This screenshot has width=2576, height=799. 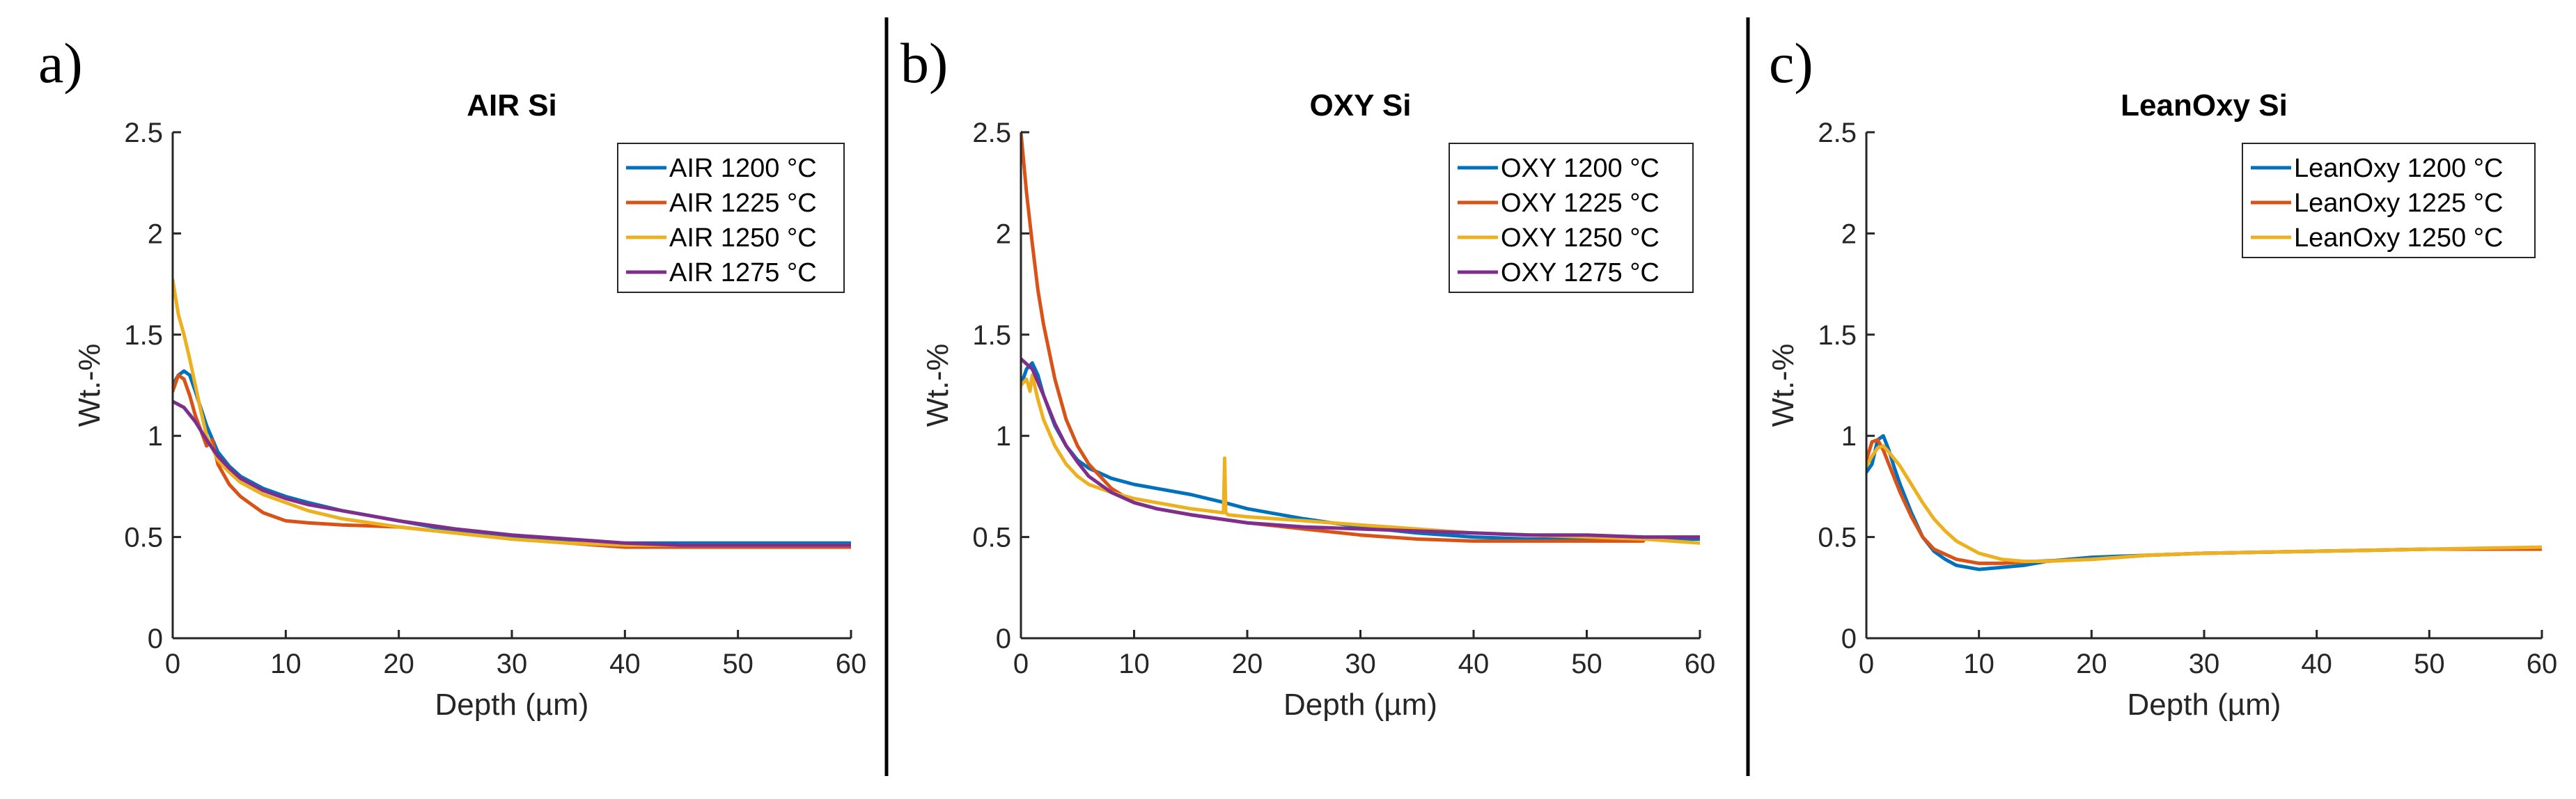 I want to click on legend-label: OXY 1200 °C, so click(x=1581, y=168).